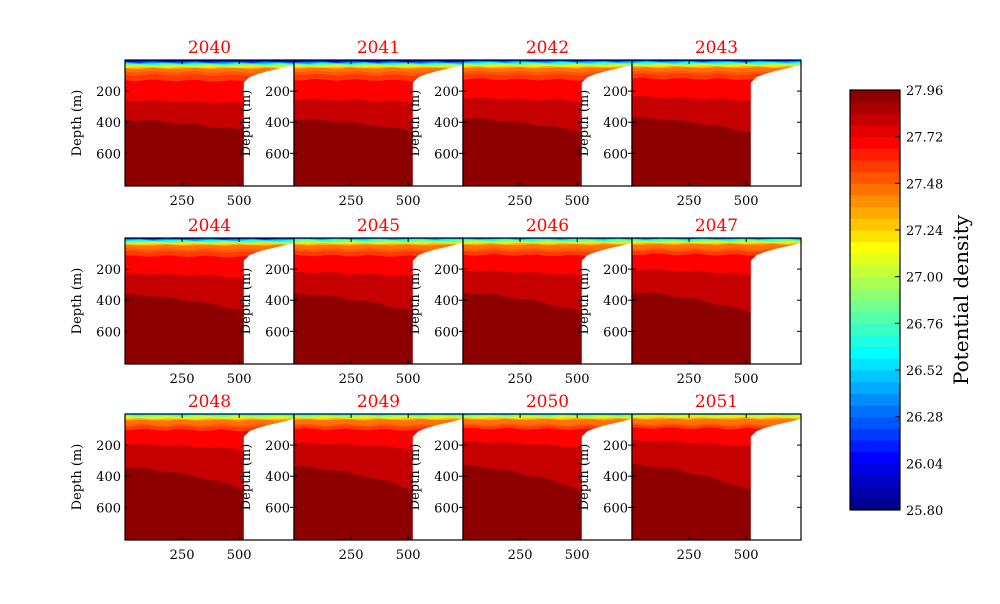  Describe the element at coordinates (351, 123) in the screenshot. I see `panel-2041: 2041 200 400 600 250 500 Depth (m)` at that location.